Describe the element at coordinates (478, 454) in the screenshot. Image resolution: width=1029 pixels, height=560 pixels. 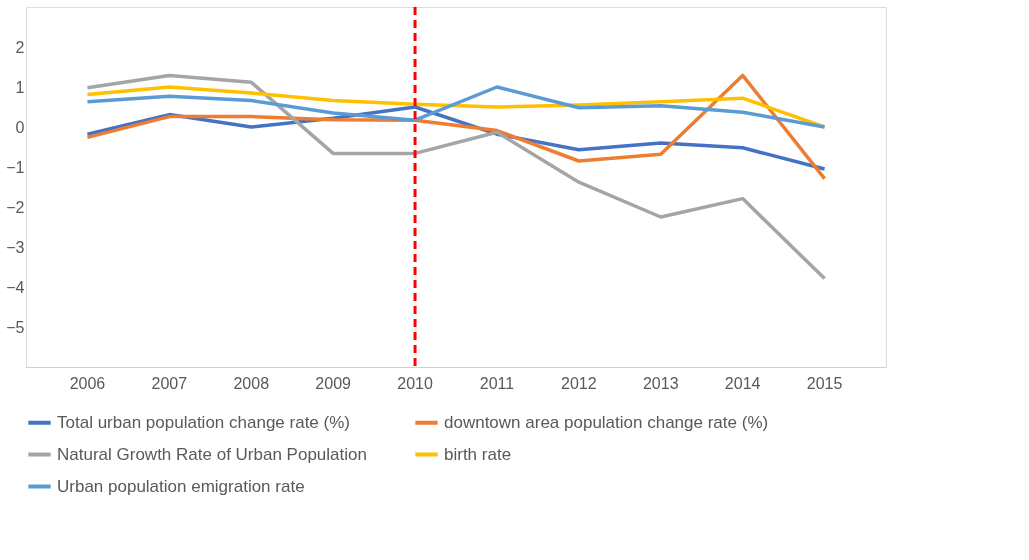
I see `legend-label: birth rate` at that location.